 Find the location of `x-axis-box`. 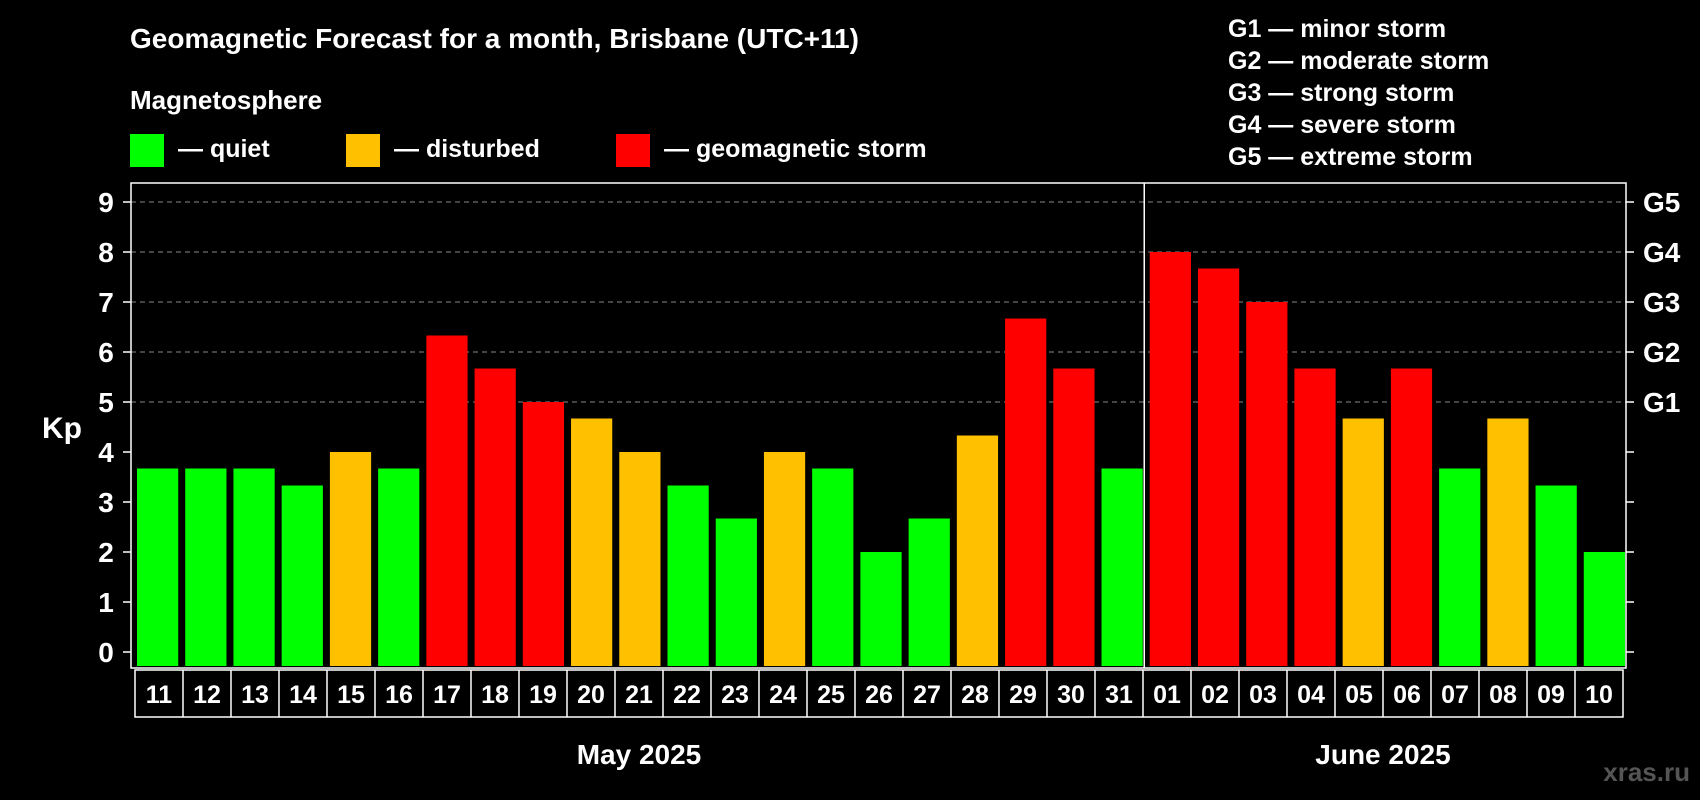

x-axis-box is located at coordinates (879, 693).